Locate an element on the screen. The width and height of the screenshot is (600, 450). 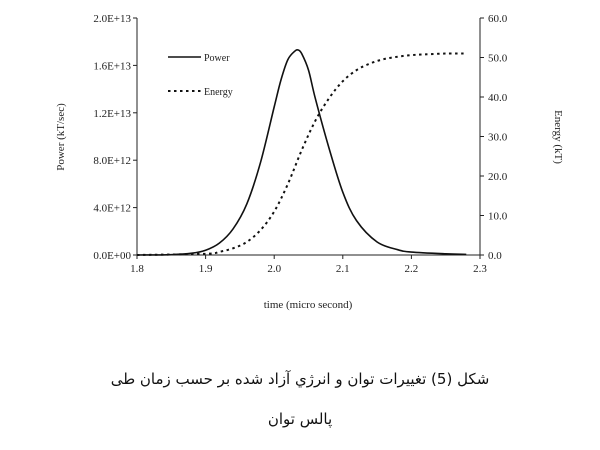
y-left-tick-label: 8.0E+12 is located at coordinates (112, 161).